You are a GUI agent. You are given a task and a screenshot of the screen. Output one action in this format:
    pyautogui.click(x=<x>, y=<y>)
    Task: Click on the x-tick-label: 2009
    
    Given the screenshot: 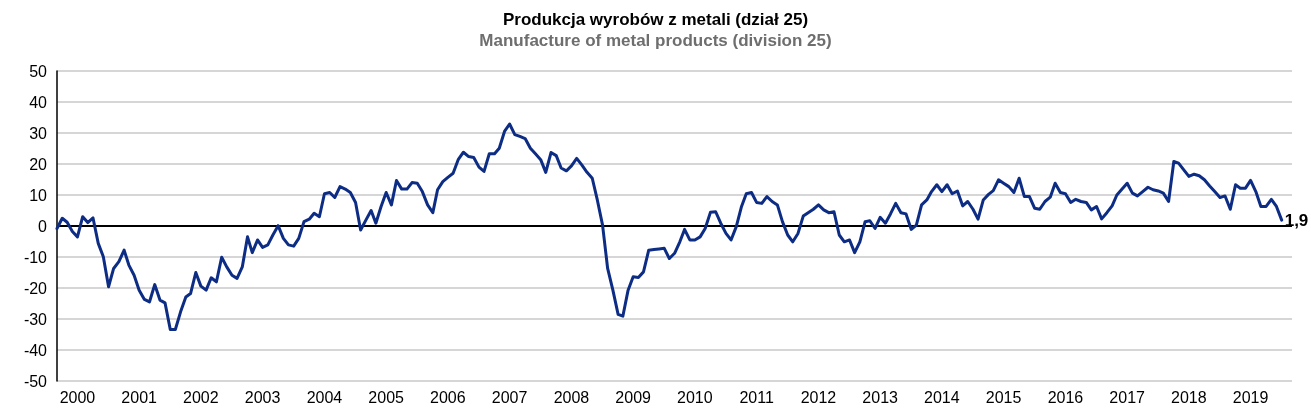 What is the action you would take?
    pyautogui.click(x=633, y=397)
    